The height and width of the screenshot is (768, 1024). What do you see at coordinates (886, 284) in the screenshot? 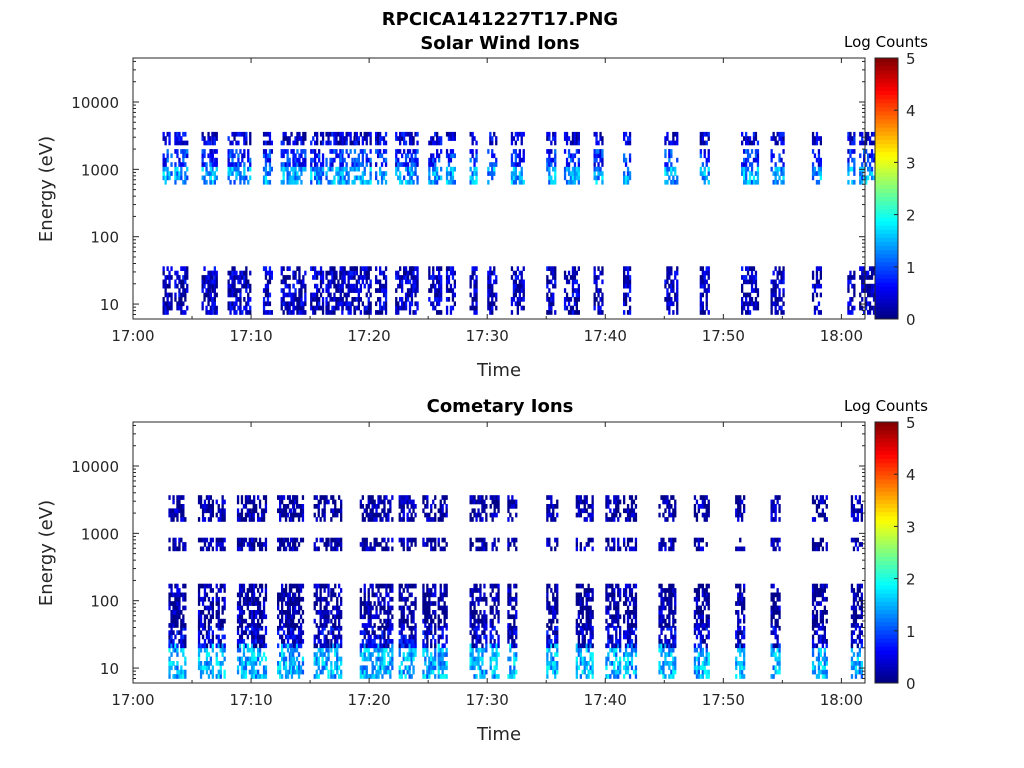
I see `colorbar-segment` at bounding box center [886, 284].